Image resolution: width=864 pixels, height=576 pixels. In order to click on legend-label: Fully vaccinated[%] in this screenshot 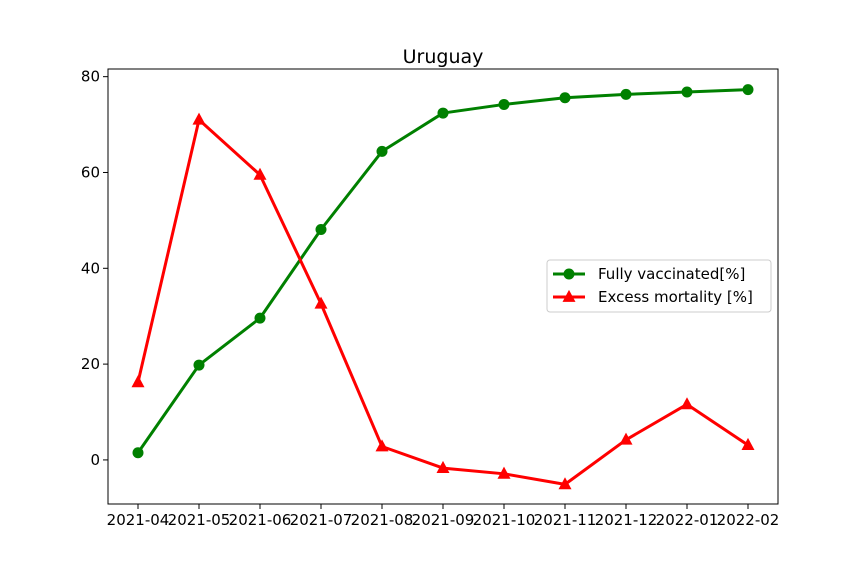, I will do `click(671, 274)`.